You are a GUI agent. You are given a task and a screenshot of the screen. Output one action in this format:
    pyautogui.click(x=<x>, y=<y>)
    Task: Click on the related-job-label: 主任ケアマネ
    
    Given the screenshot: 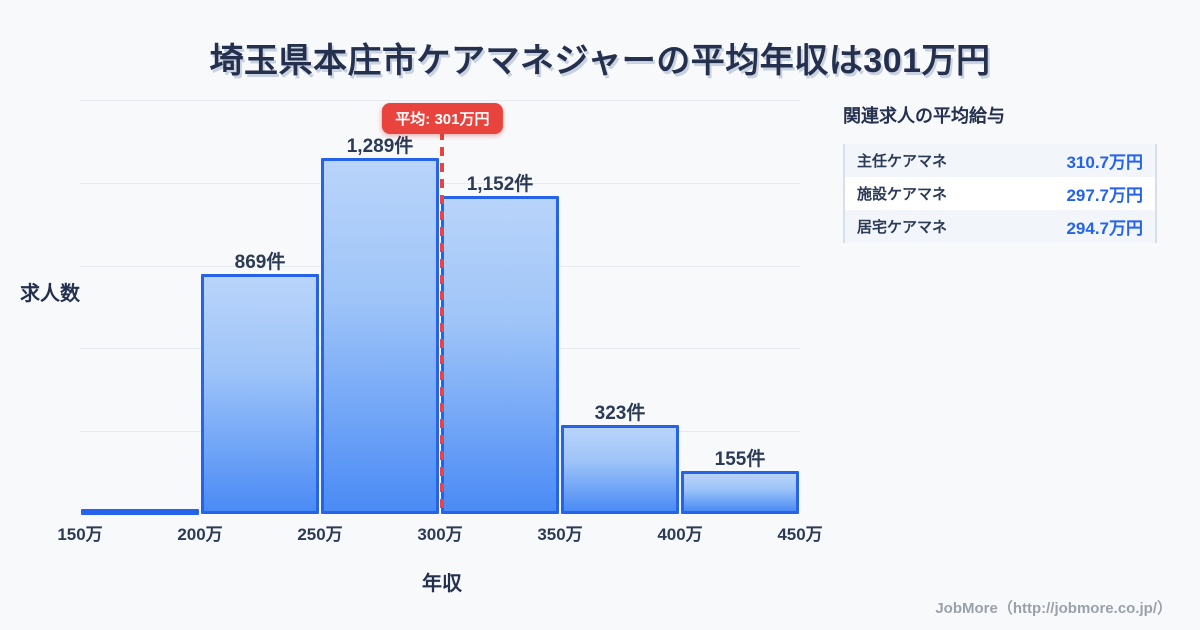 What is the action you would take?
    pyautogui.click(x=902, y=161)
    